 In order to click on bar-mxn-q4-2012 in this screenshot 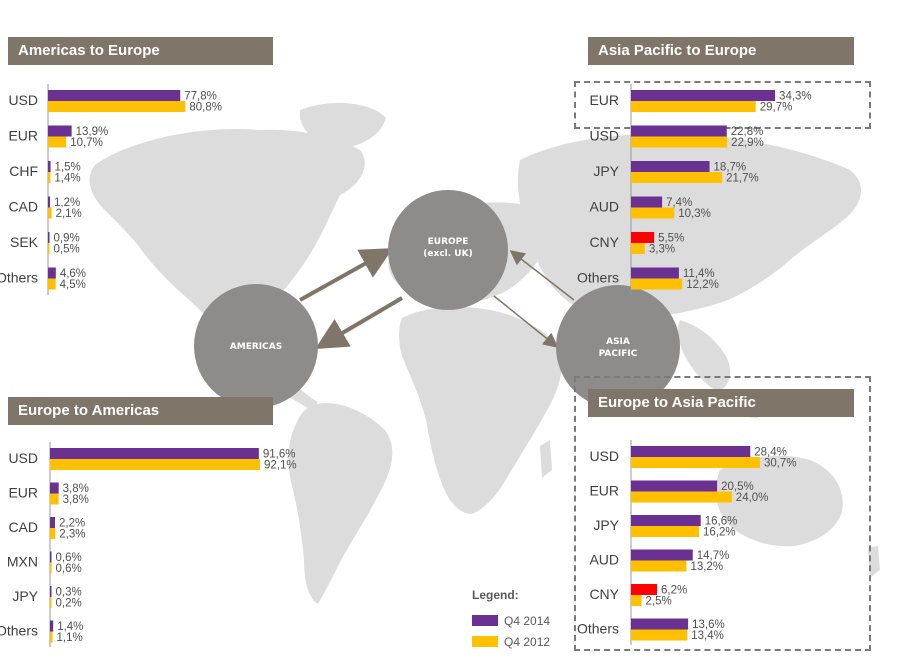, I will do `click(51, 568)`.